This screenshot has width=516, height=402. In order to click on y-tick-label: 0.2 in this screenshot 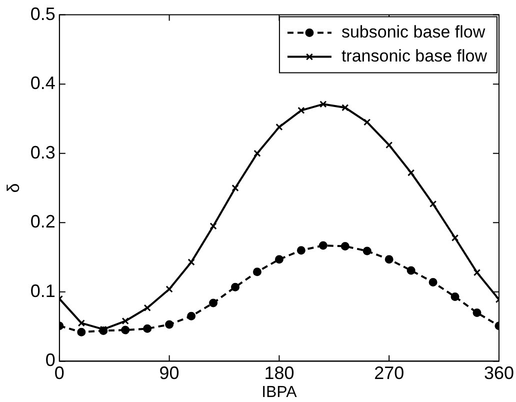, I will do `click(43, 222)`.